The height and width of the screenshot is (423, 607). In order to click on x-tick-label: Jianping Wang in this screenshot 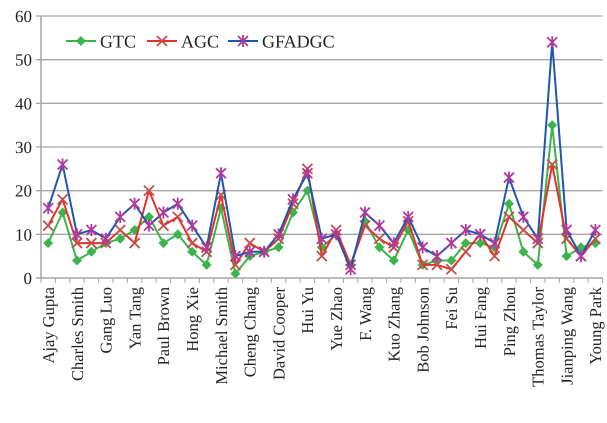, I will do `click(566, 336)`.